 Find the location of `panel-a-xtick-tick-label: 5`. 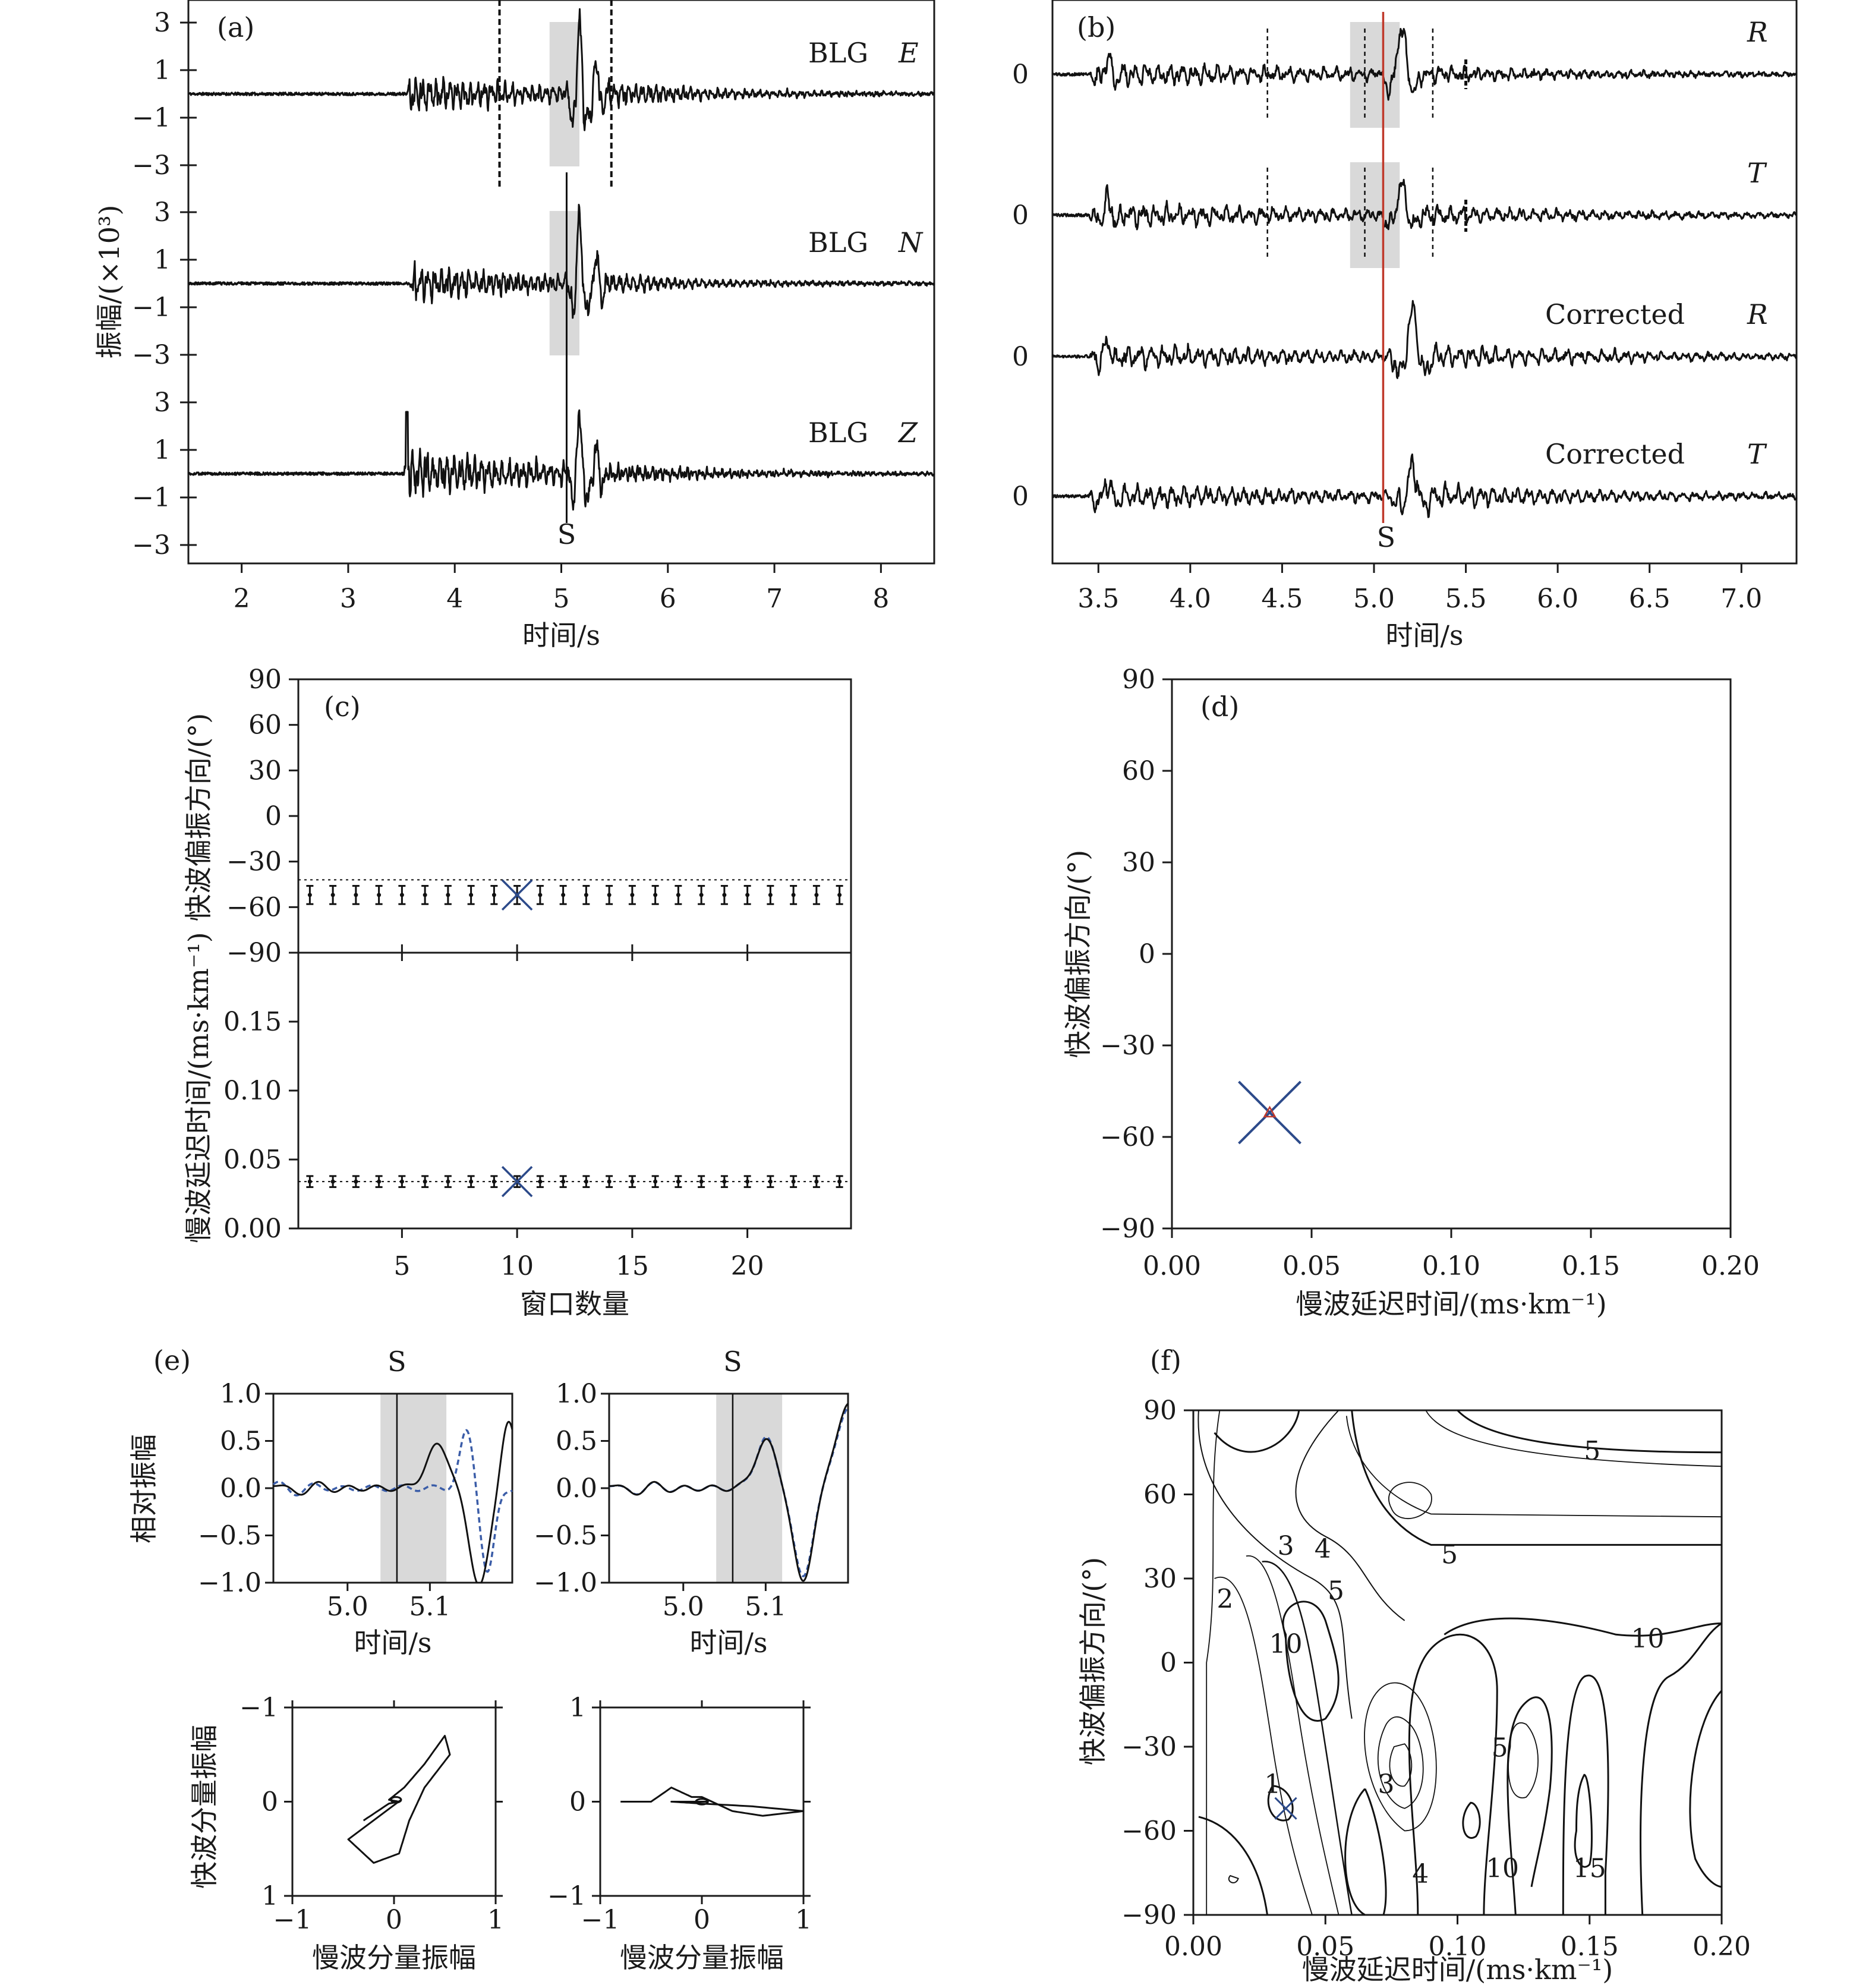

panel-a-xtick-tick-label: 5 is located at coordinates (561, 599).